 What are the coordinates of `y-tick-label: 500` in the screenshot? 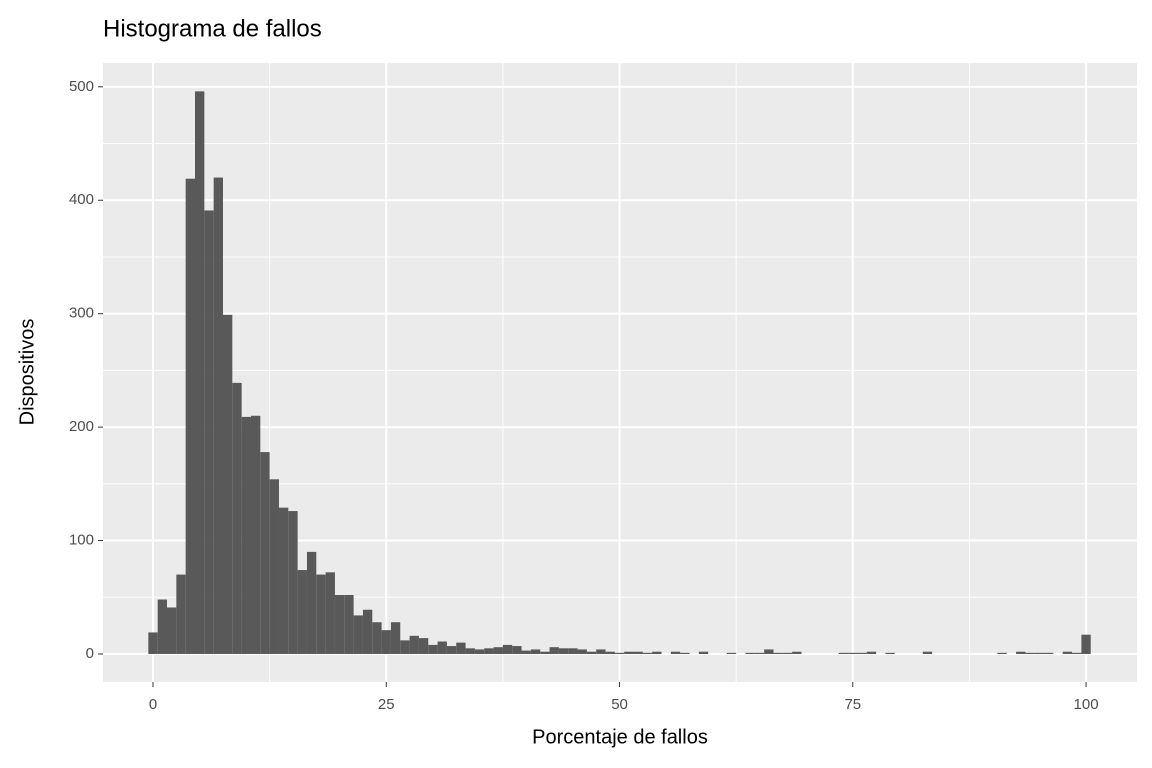 It's located at (81, 86).